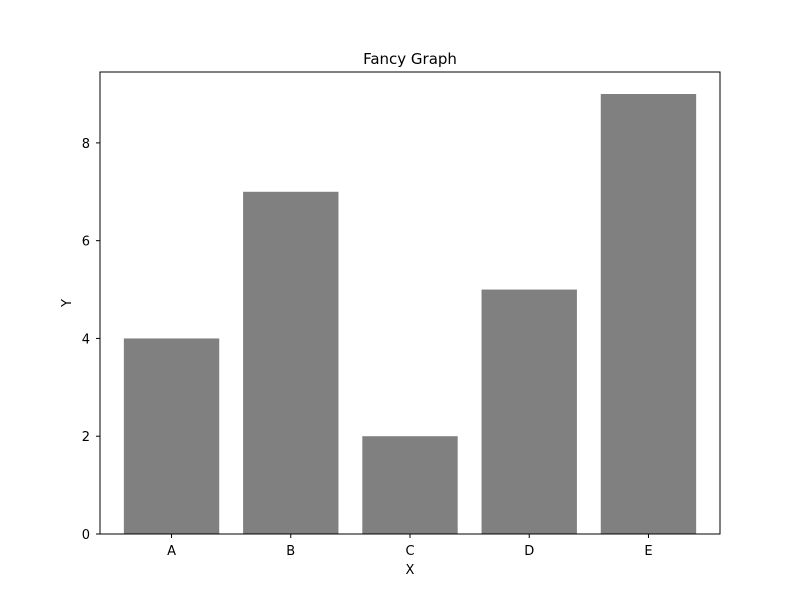  I want to click on x-axis-ticks: A B C D E, so click(410, 546).